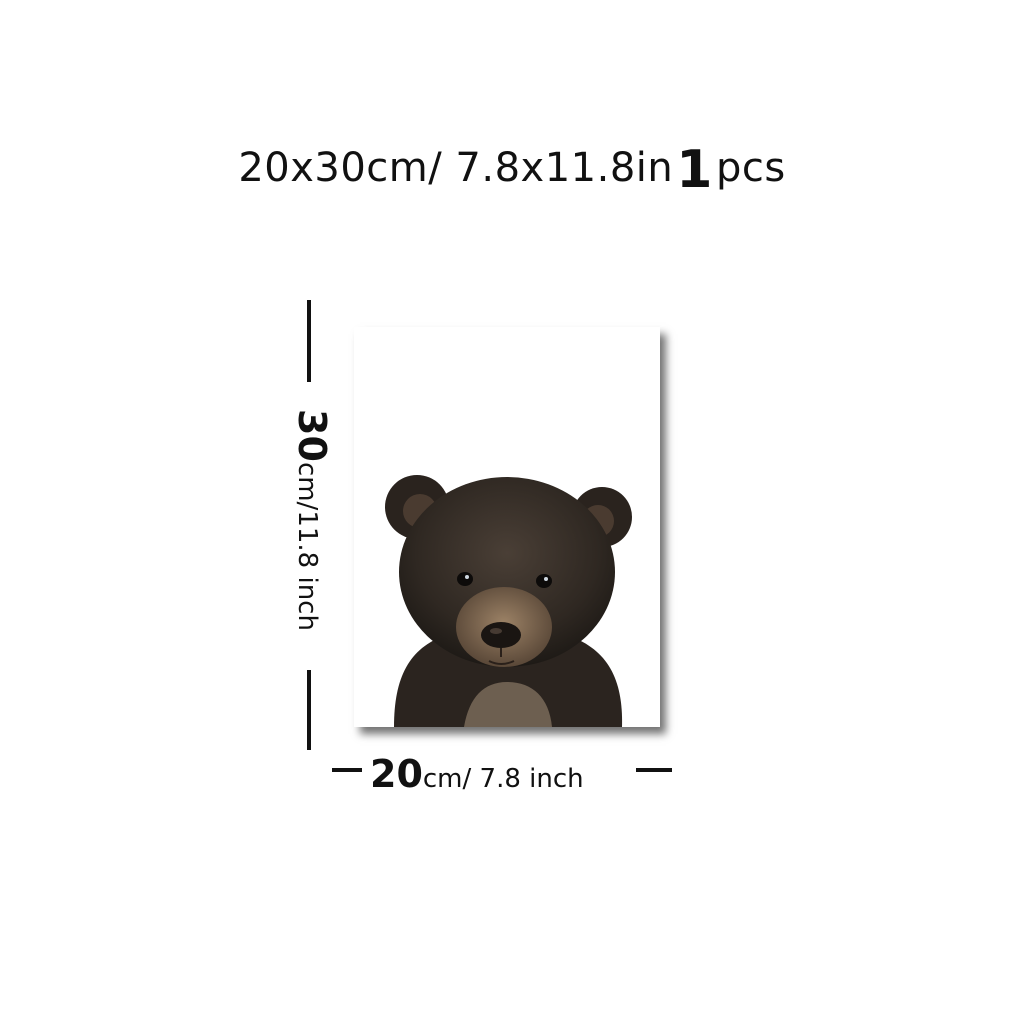  Describe the element at coordinates (309, 710) in the screenshot. I see `height-dimension-line-bottom` at that location.